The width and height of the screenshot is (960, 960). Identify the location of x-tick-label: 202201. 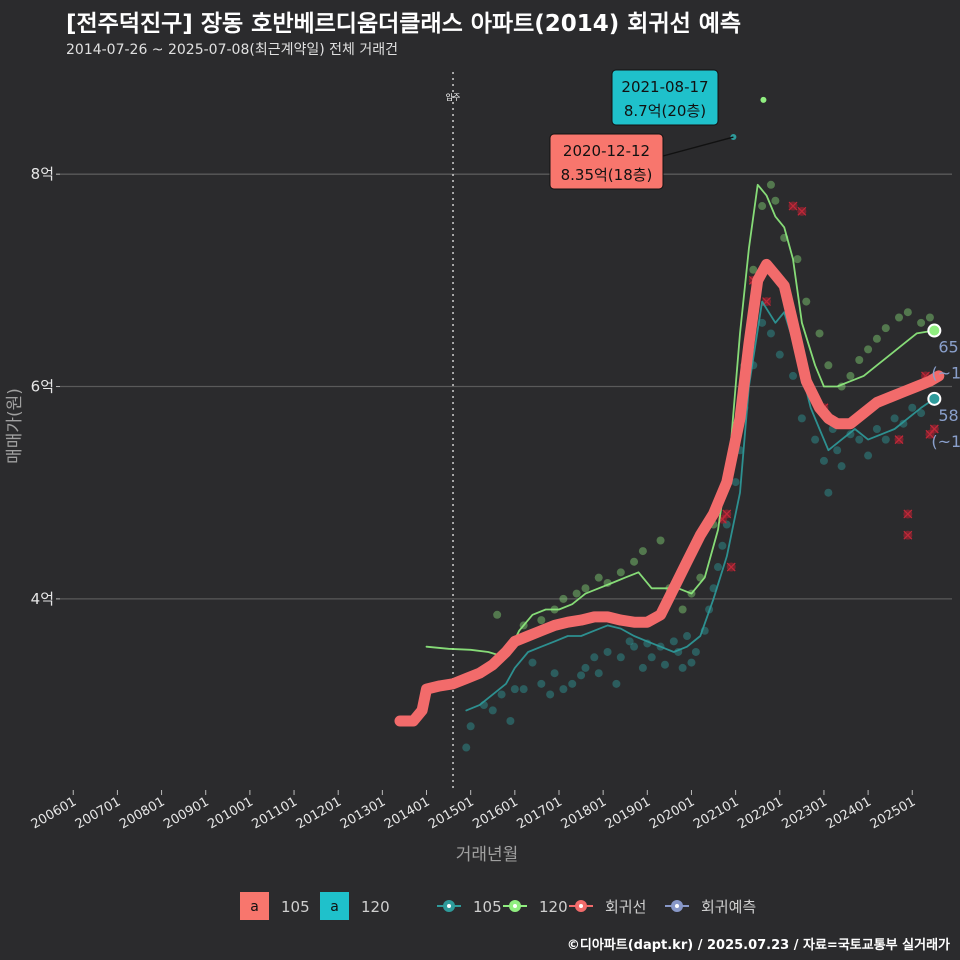
(760, 813).